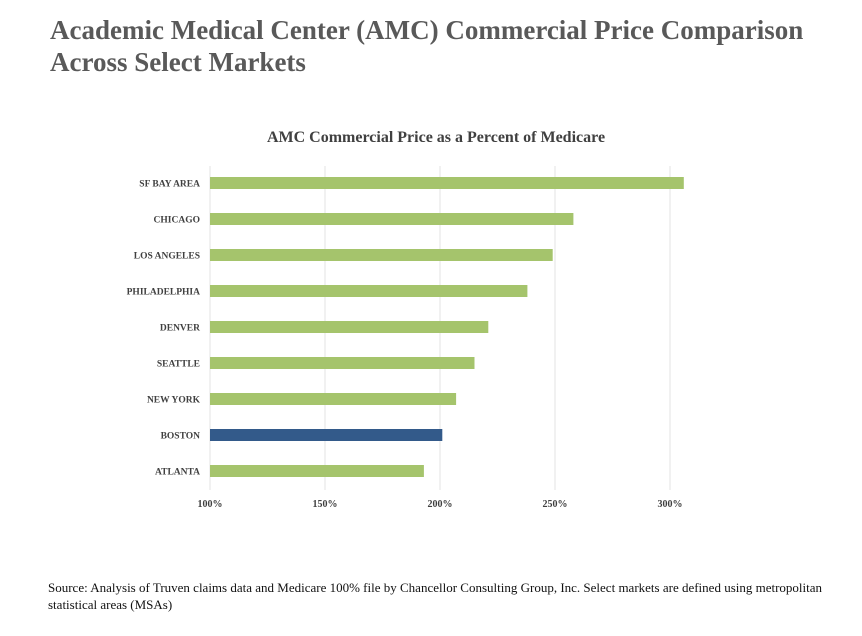 The image size is (862, 636). What do you see at coordinates (555, 504) in the screenshot?
I see `x-tick-label: 250%` at bounding box center [555, 504].